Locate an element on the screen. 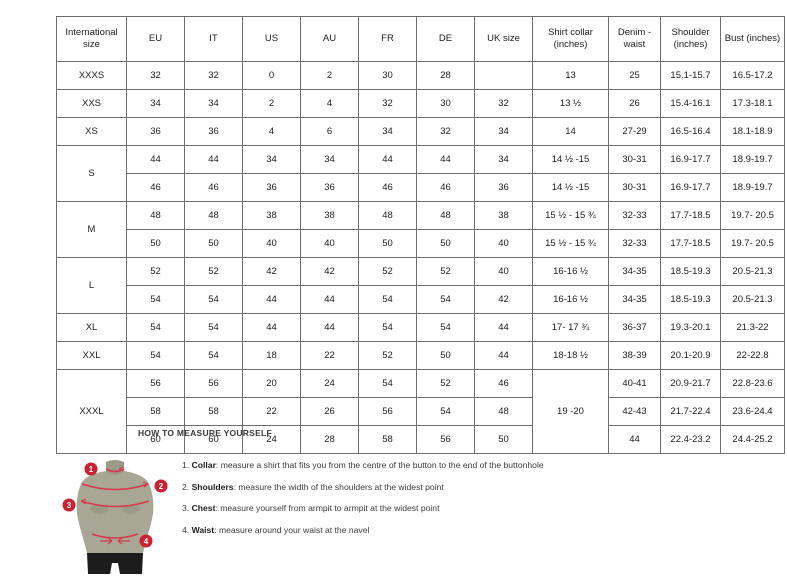 The height and width of the screenshot is (576, 787). waist-measure-line is located at coordinates (115, 536).